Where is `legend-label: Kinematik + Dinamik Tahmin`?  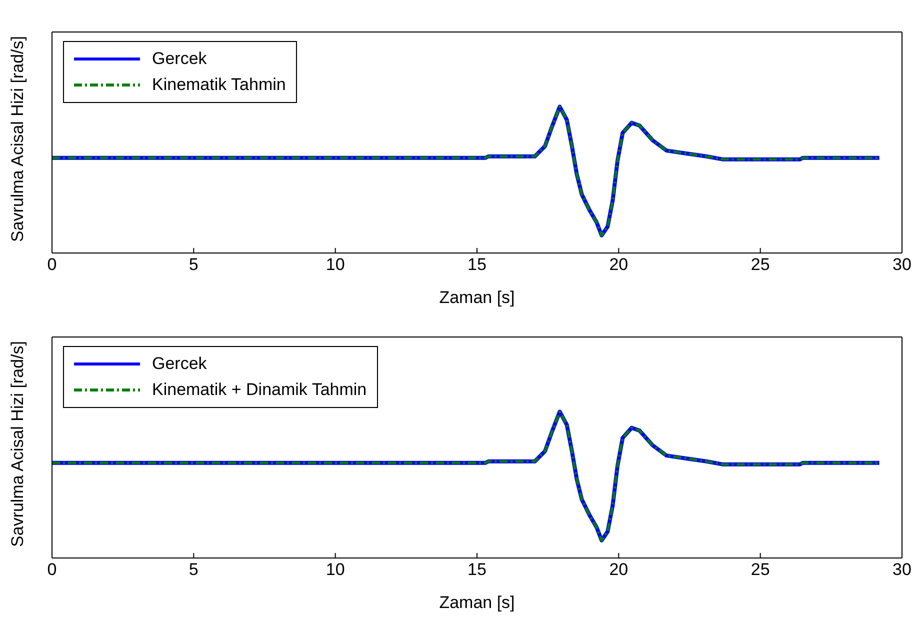
legend-label: Kinematik + Dinamik Tahmin is located at coordinates (259, 390).